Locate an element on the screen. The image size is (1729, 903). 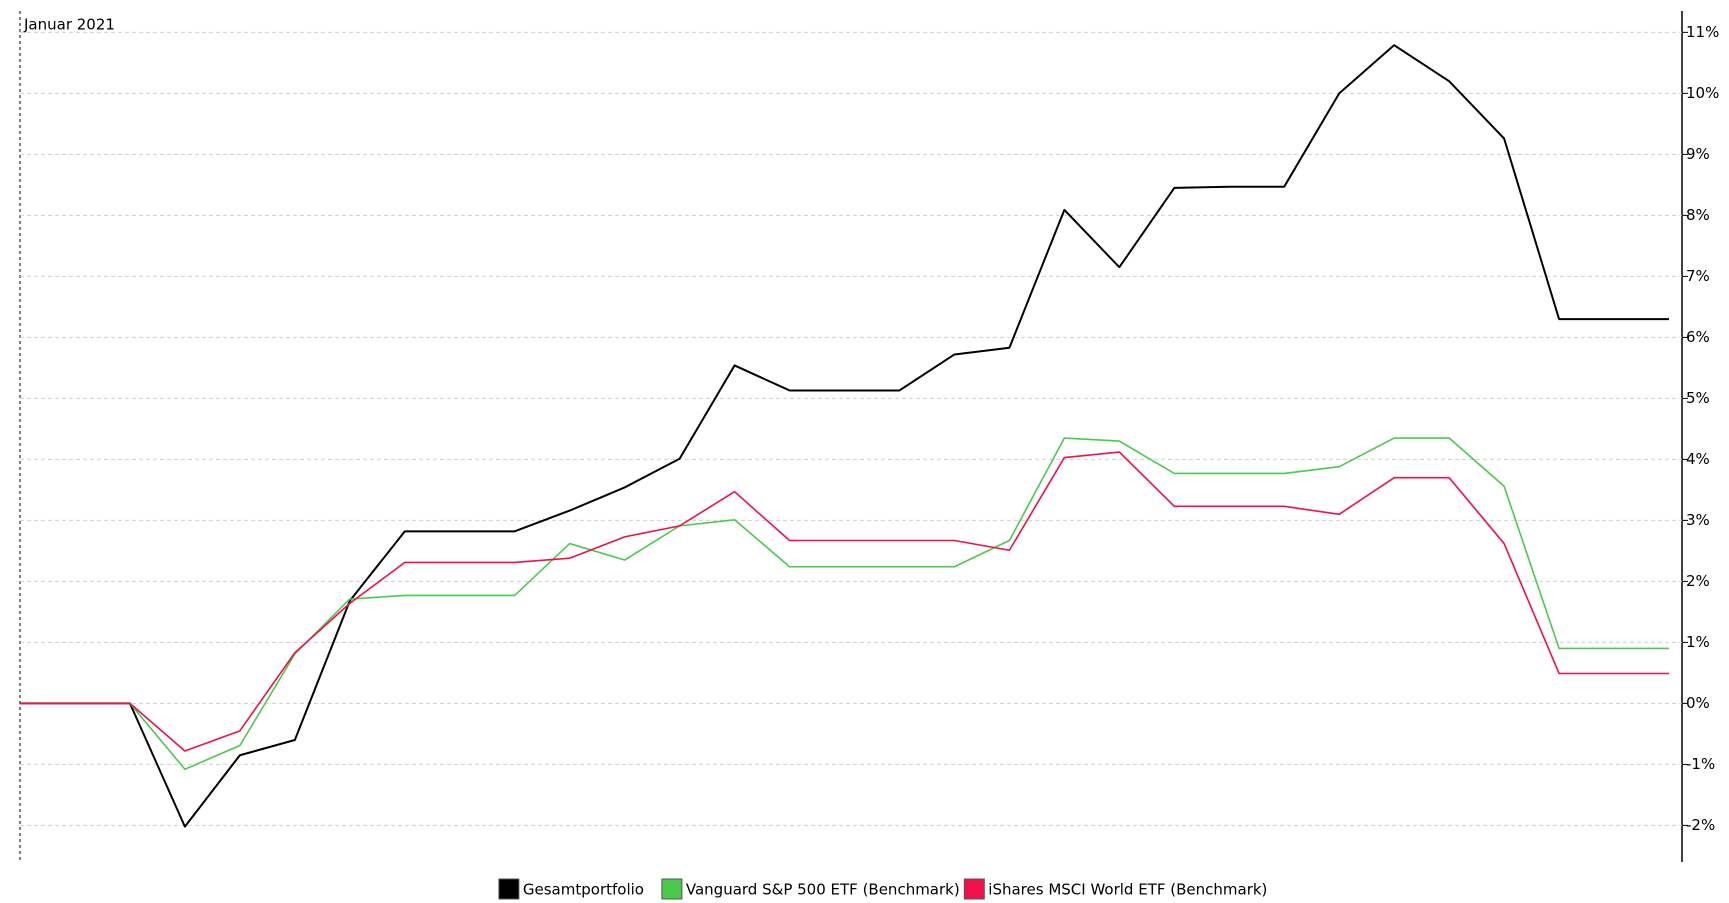
y-tick-label: 8% is located at coordinates (1698, 215).